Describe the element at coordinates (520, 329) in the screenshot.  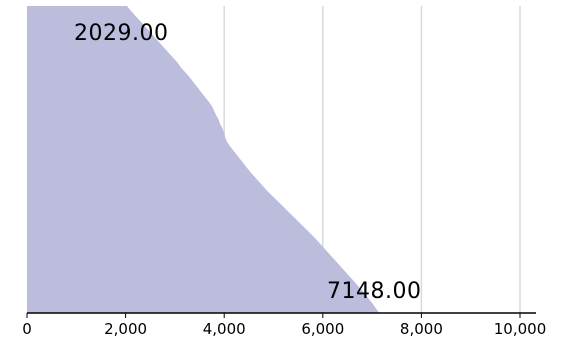
I see `x-tick-label-5: 10,000` at that location.